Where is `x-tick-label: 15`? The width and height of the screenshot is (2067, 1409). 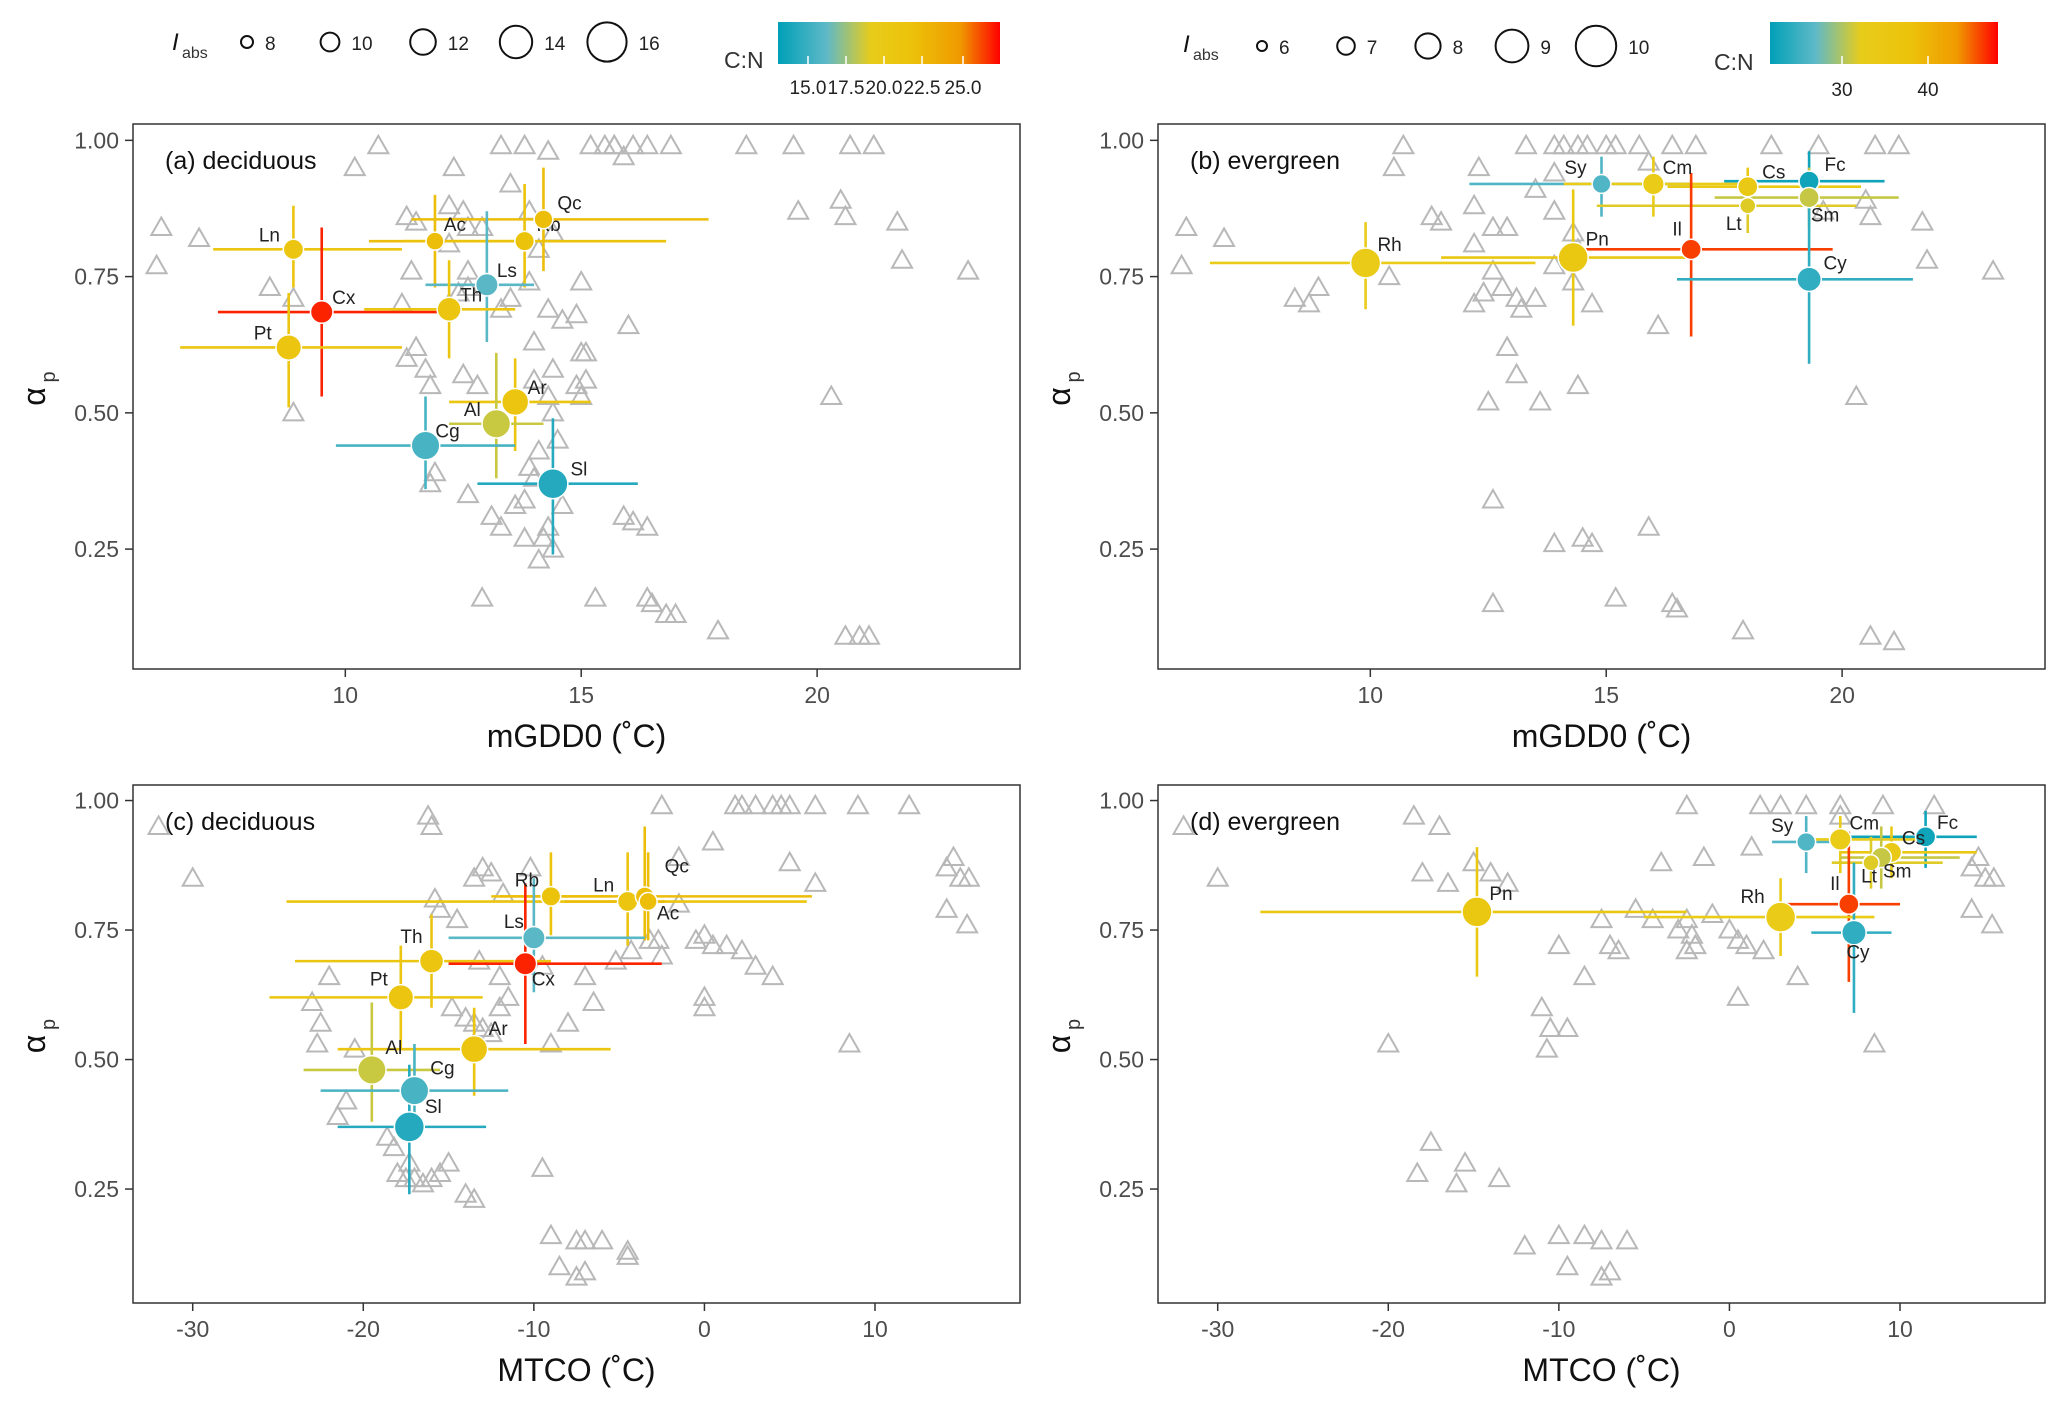
x-tick-label: 15 is located at coordinates (581, 695).